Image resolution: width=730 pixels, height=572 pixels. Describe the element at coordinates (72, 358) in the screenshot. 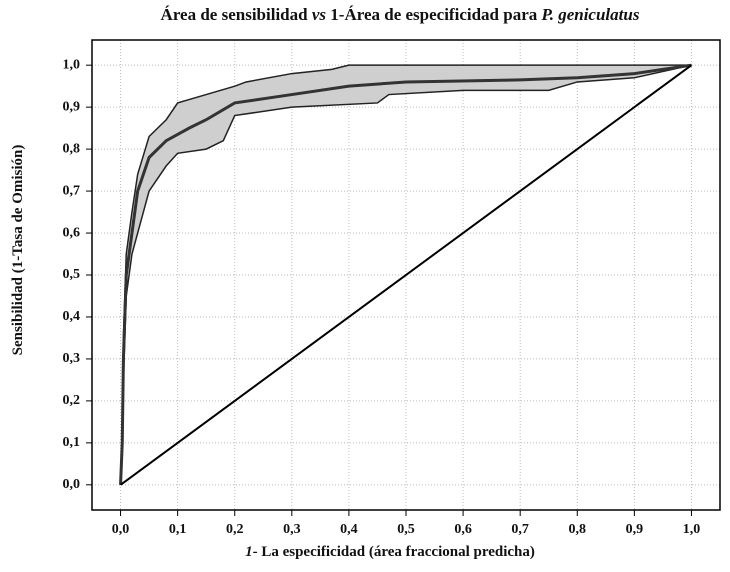

I see `y-tick-label: 0,3` at that location.